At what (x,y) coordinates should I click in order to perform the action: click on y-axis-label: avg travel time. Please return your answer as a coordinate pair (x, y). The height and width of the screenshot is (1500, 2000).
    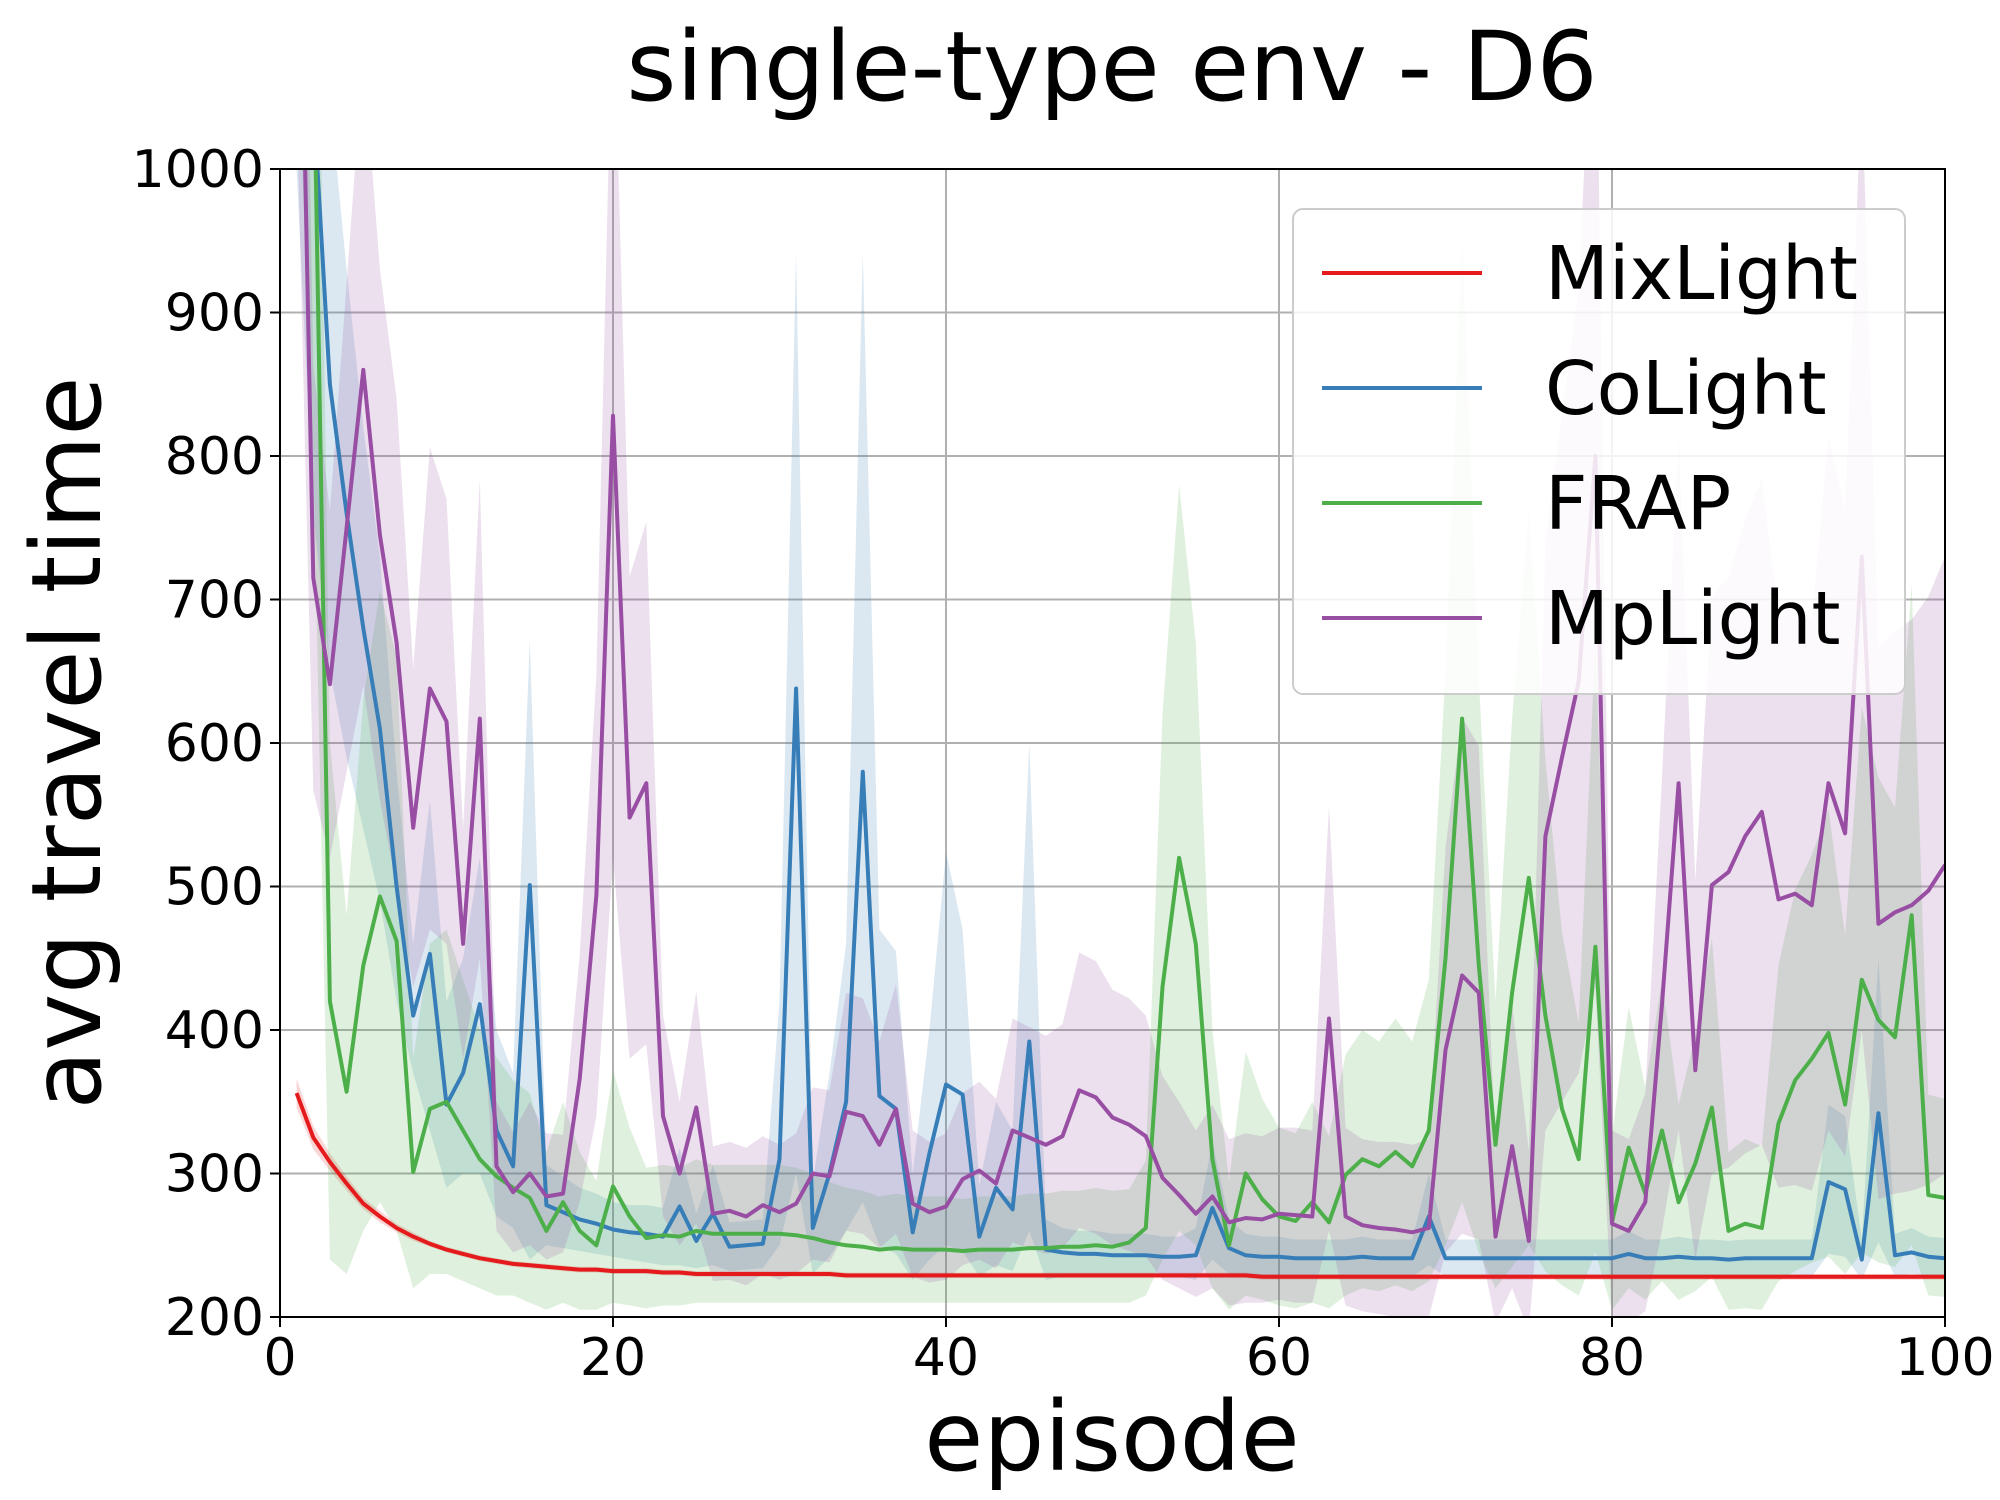
    Looking at the image, I should click on (67, 743).